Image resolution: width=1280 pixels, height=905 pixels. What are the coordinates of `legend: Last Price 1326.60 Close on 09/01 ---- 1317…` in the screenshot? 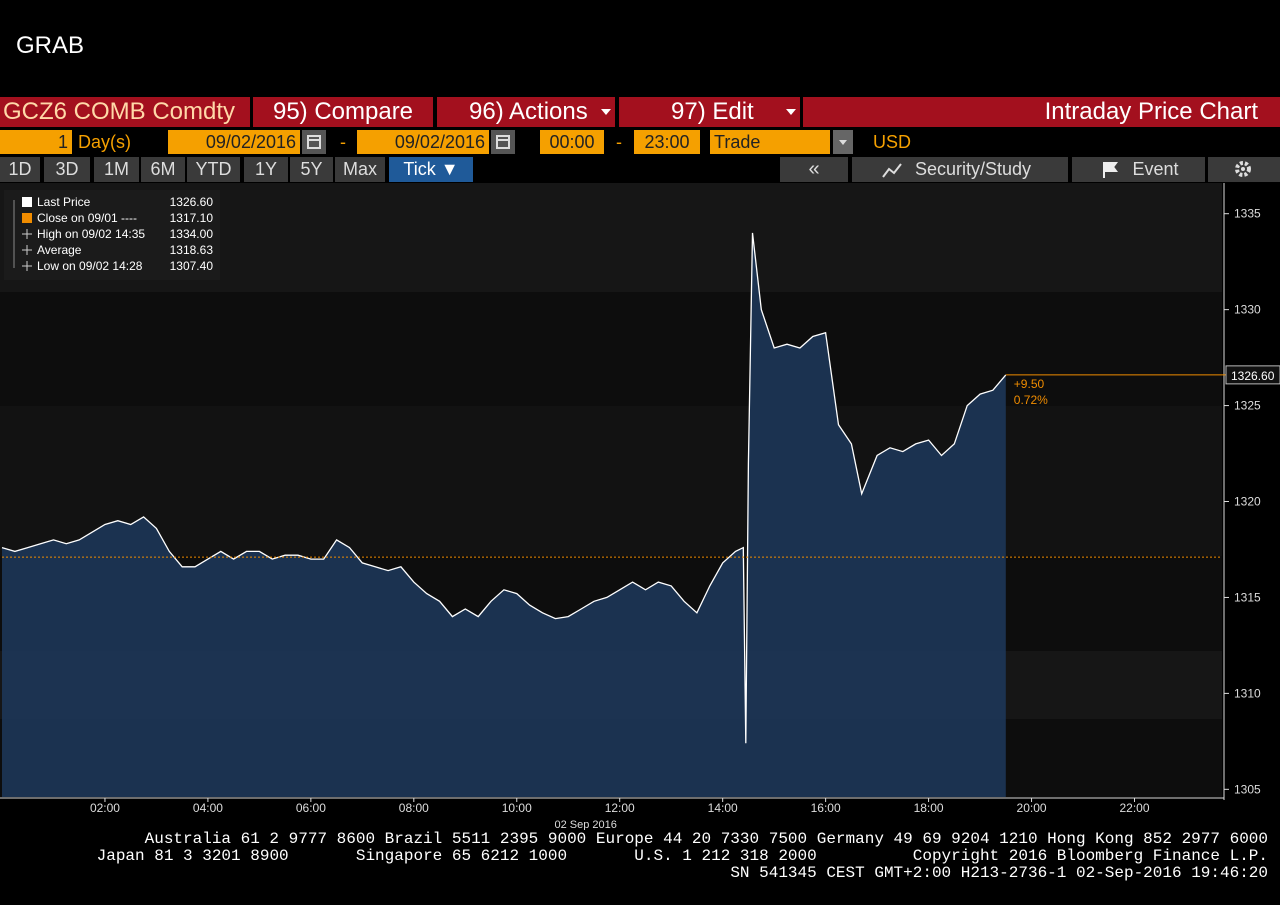 It's located at (112, 235).